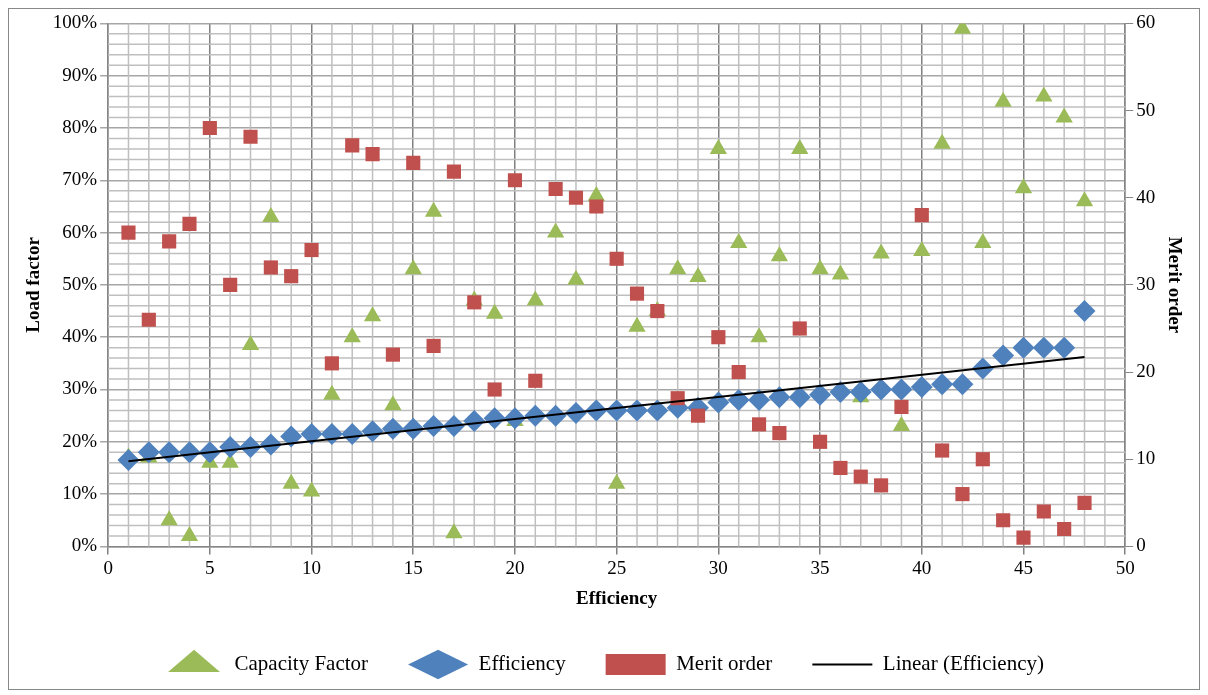 This screenshot has width=1208, height=695. Describe the element at coordinates (617, 567) in the screenshot. I see `x-tick-label: 25` at that location.